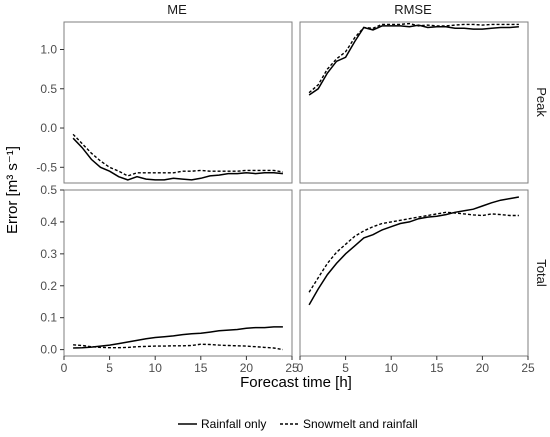 The height and width of the screenshot is (437, 550). What do you see at coordinates (233, 424) in the screenshot?
I see `legend-label-rainfall: Rainfall only` at bounding box center [233, 424].